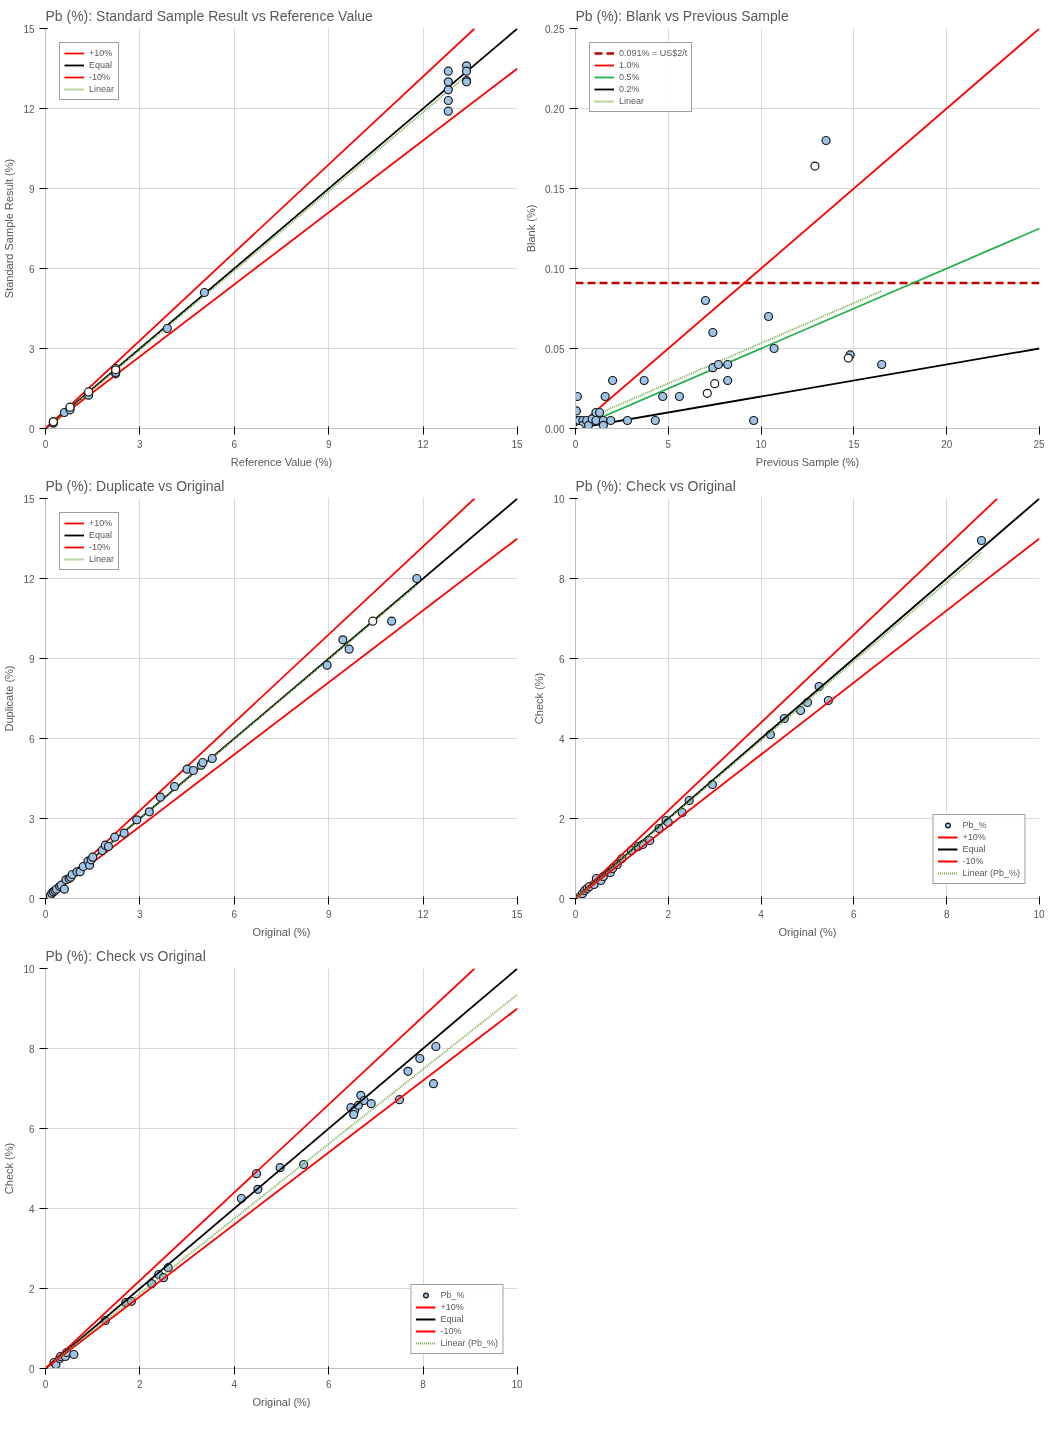 This screenshot has height=1448, width=1055. Describe the element at coordinates (209, 15) in the screenshot. I see `chart-title: Pb (%): Standard Sample Result vs Reference Value` at that location.